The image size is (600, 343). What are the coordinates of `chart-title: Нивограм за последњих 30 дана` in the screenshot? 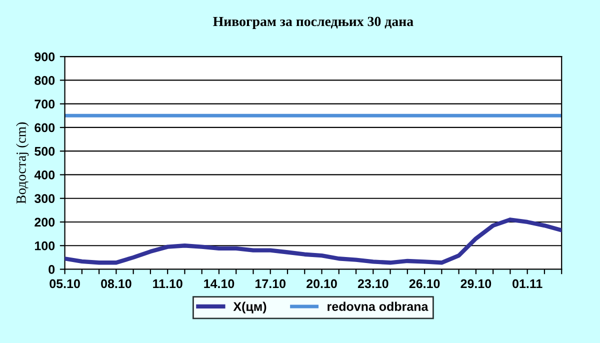 It's located at (313, 22).